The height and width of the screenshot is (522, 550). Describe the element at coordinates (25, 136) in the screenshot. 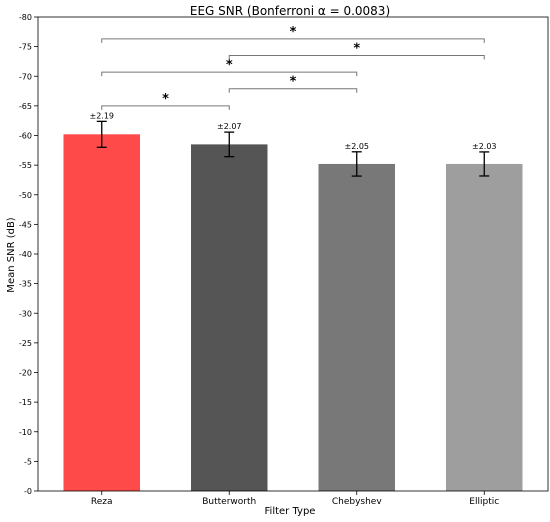

I see `y-tick-label: -60` at that location.